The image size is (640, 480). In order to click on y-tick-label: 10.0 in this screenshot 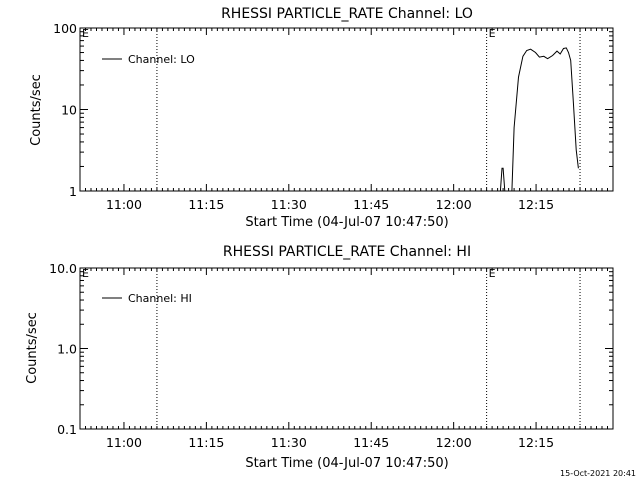, I will do `click(63, 268)`.